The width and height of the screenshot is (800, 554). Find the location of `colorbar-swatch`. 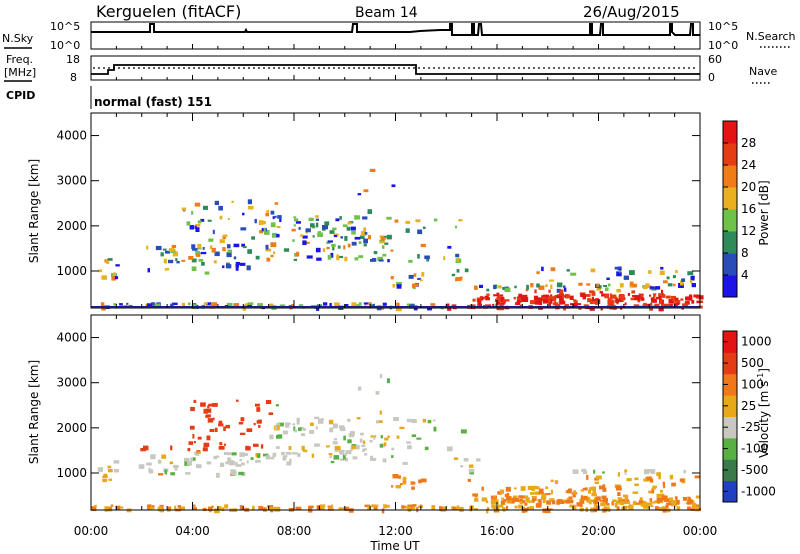

colorbar-swatch is located at coordinates (730, 198).